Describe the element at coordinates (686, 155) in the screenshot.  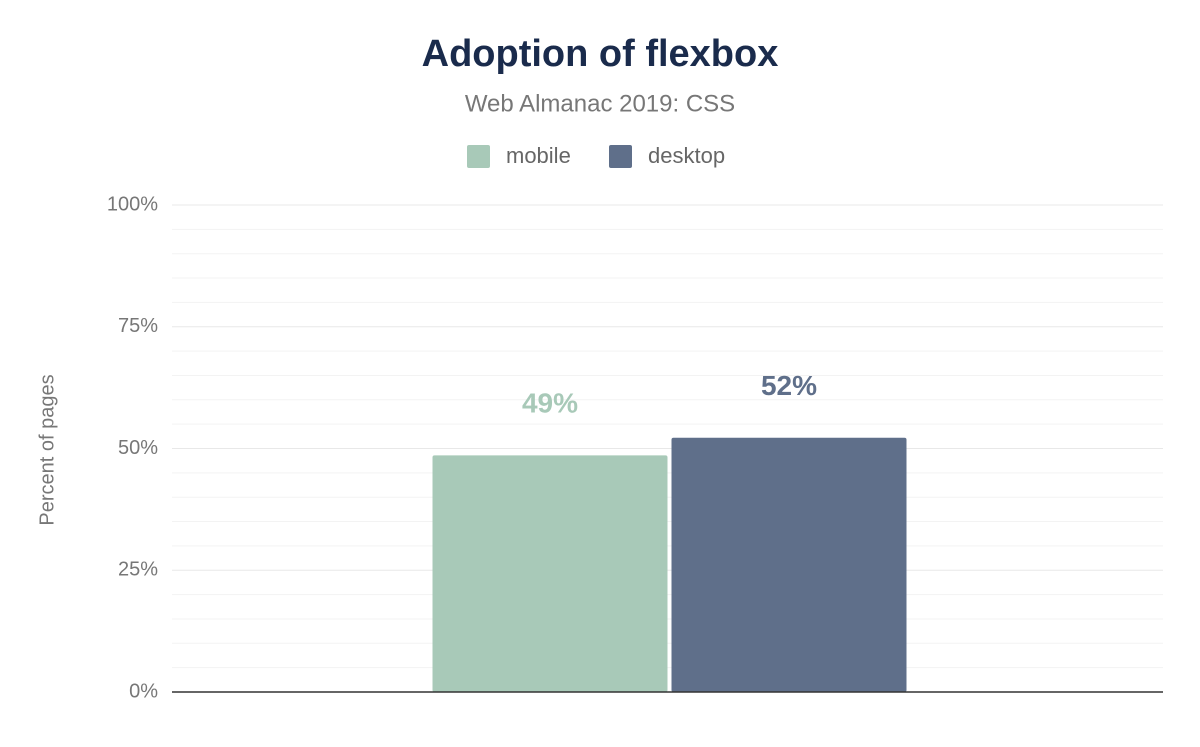
I see `legend-label: desktop` at that location.